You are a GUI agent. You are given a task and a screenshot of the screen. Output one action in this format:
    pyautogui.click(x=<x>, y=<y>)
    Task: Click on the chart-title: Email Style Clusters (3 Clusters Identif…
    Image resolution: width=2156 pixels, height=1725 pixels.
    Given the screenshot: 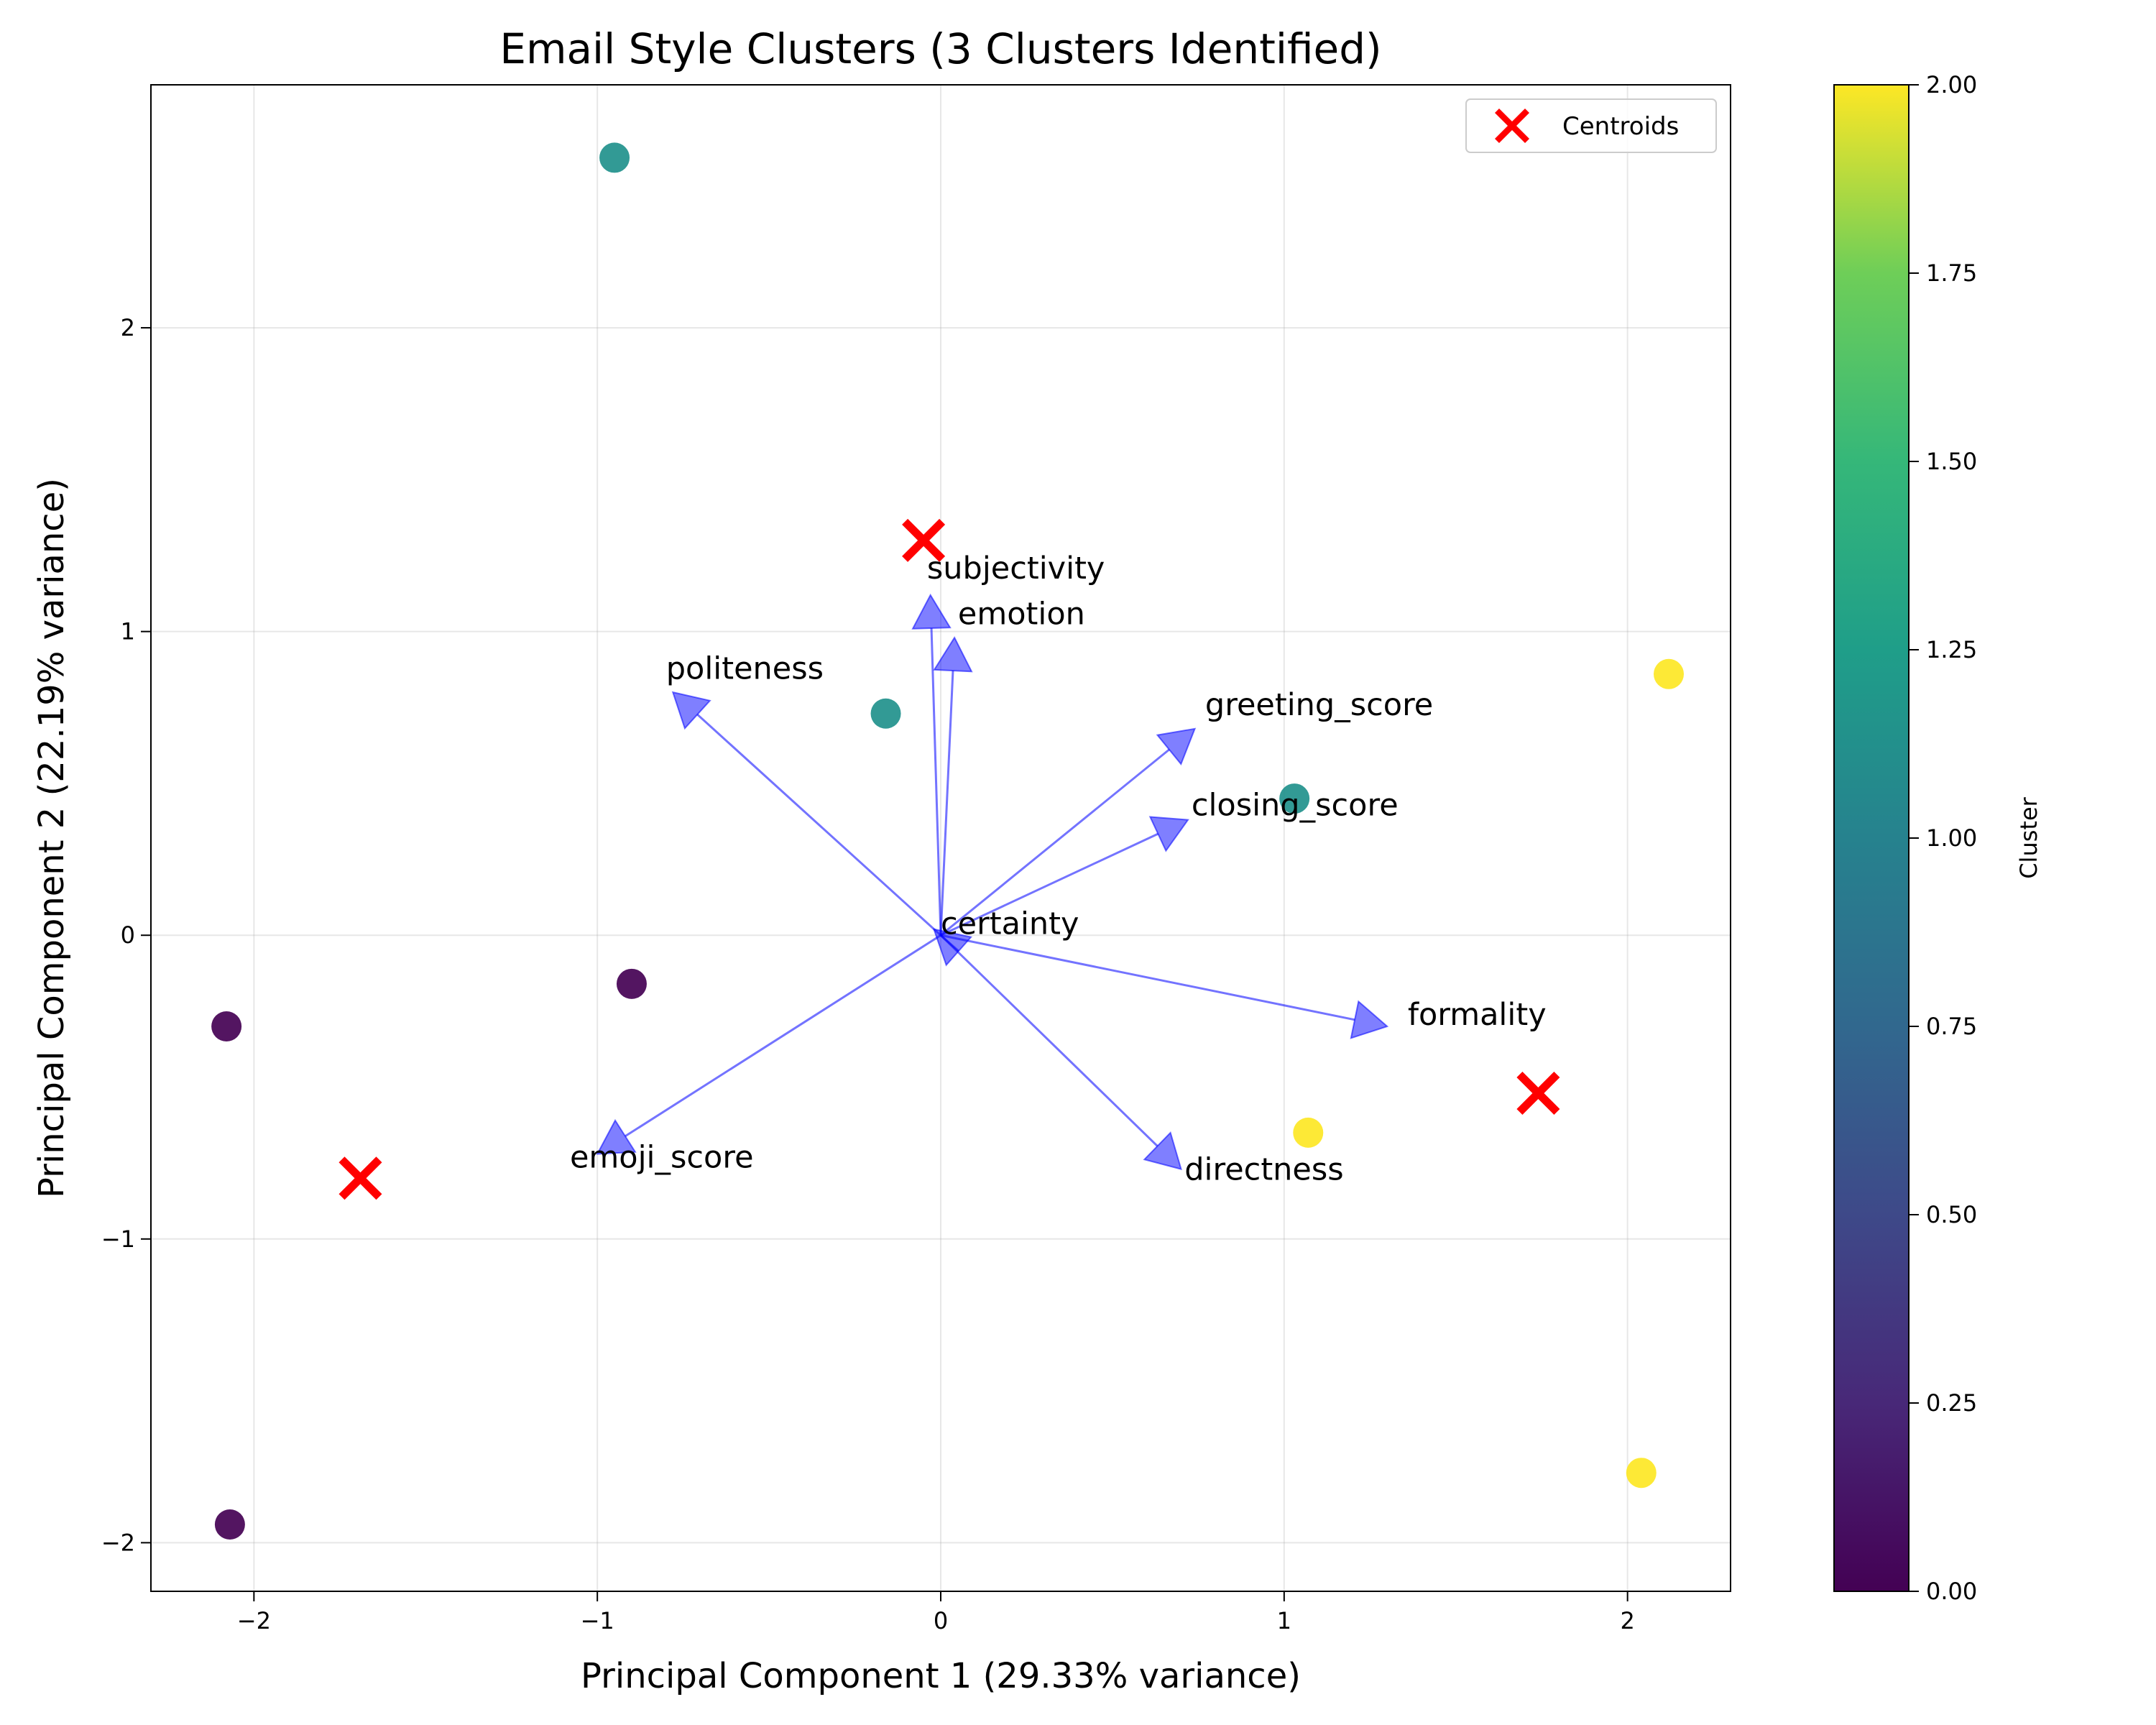 What is the action you would take?
    pyautogui.click(x=940, y=48)
    